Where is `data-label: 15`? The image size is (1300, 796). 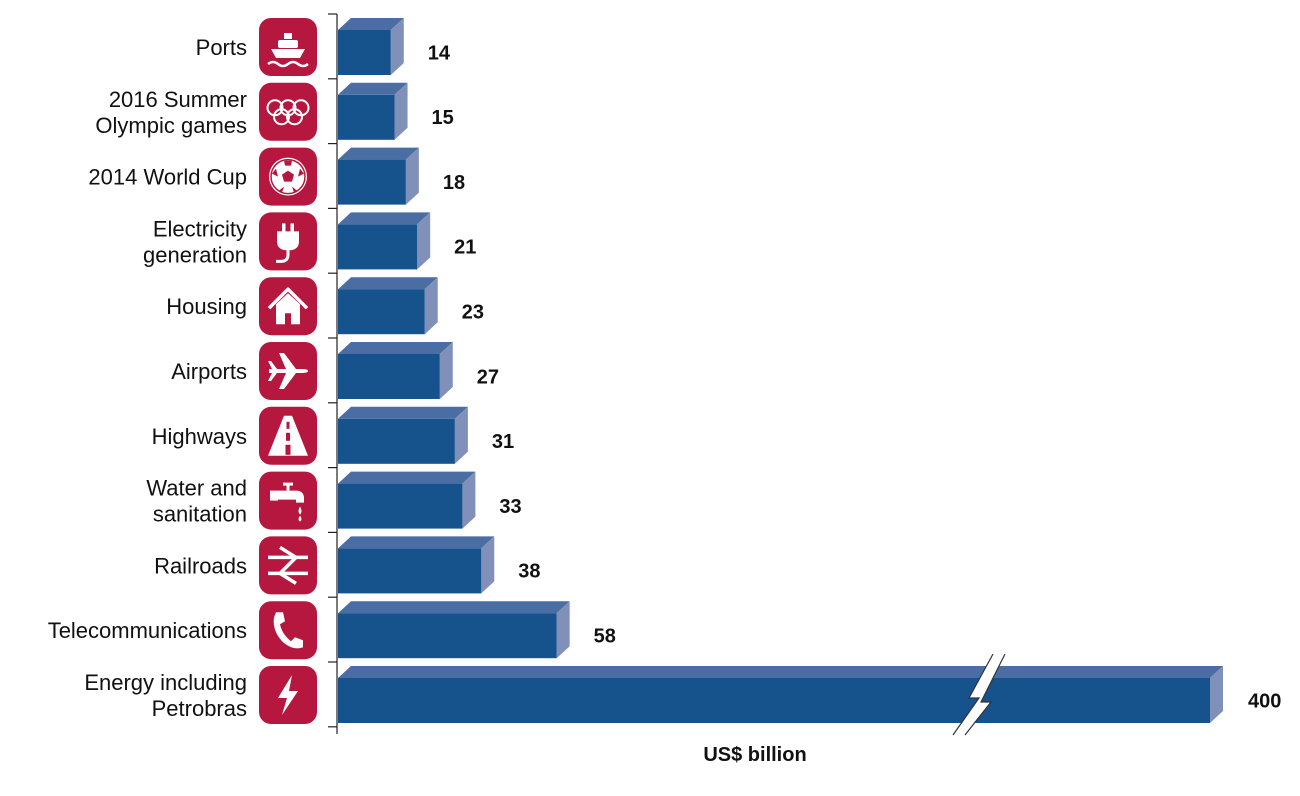 data-label: 15 is located at coordinates (443, 118).